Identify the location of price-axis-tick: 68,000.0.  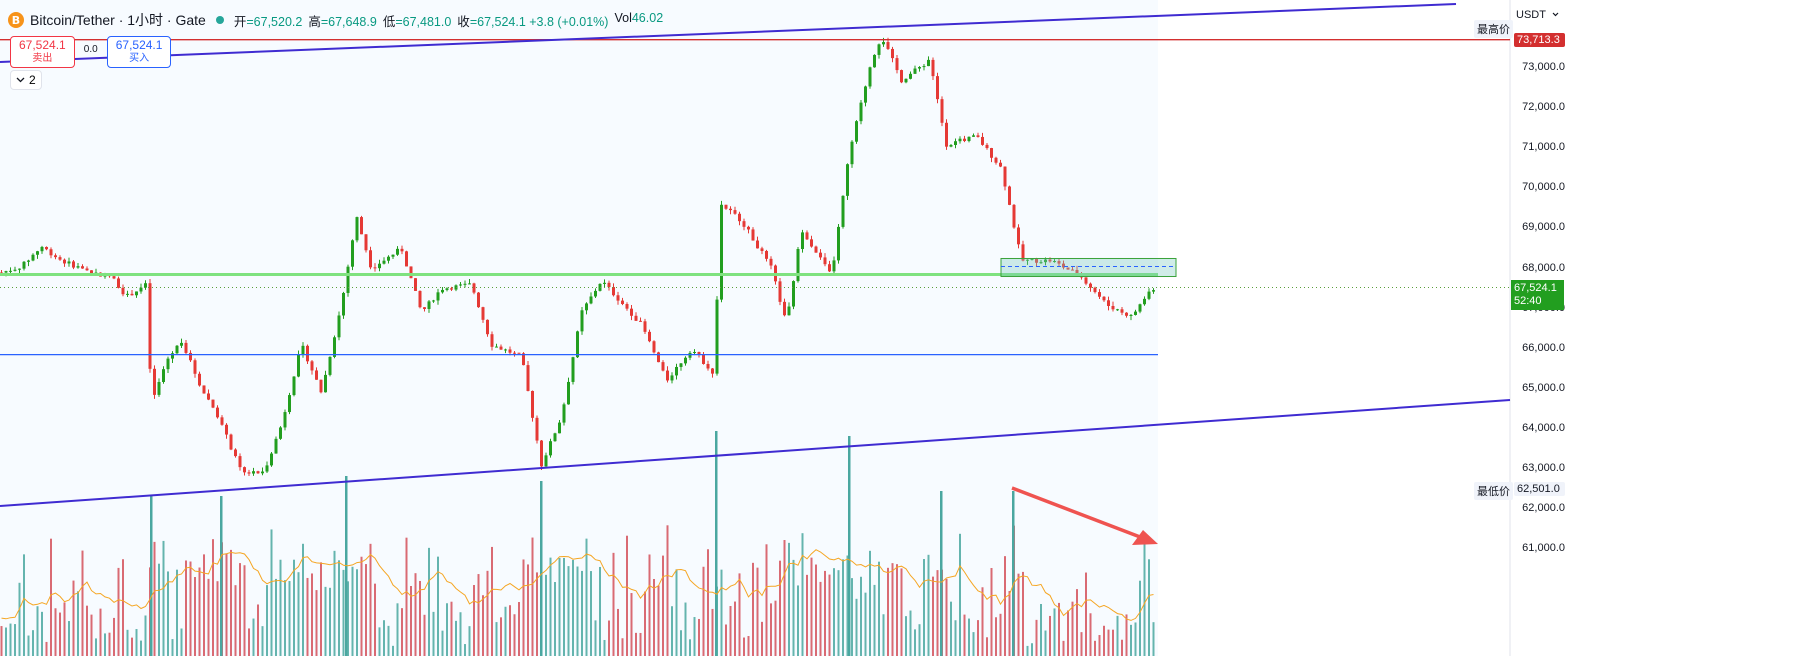
(1543, 267).